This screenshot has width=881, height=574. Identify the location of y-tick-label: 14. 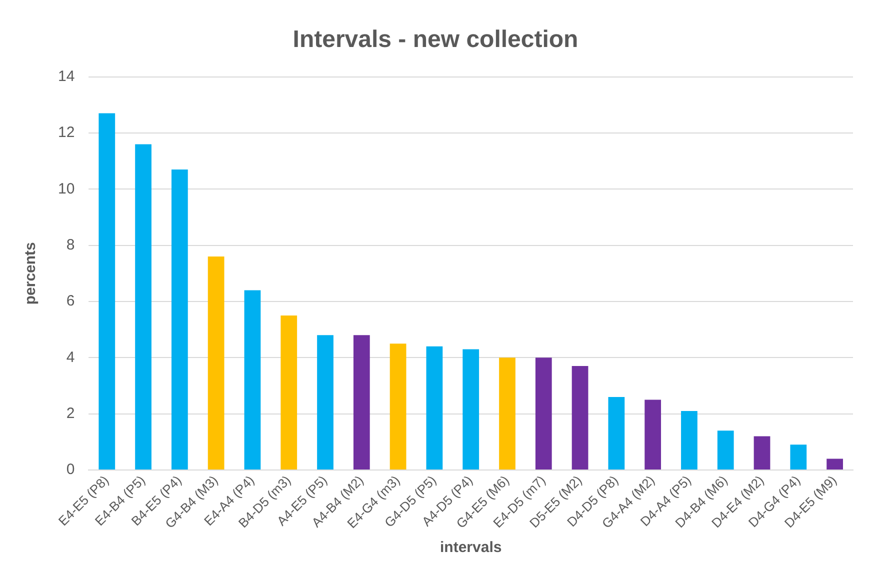
(66, 76).